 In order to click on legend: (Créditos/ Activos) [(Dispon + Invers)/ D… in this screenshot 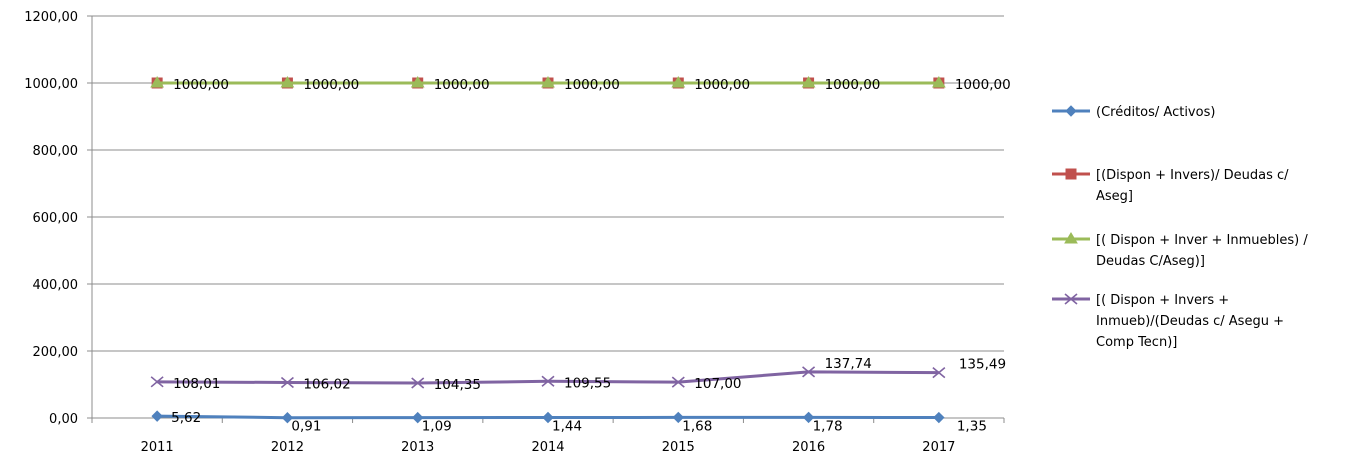, I will do `click(1180, 227)`.